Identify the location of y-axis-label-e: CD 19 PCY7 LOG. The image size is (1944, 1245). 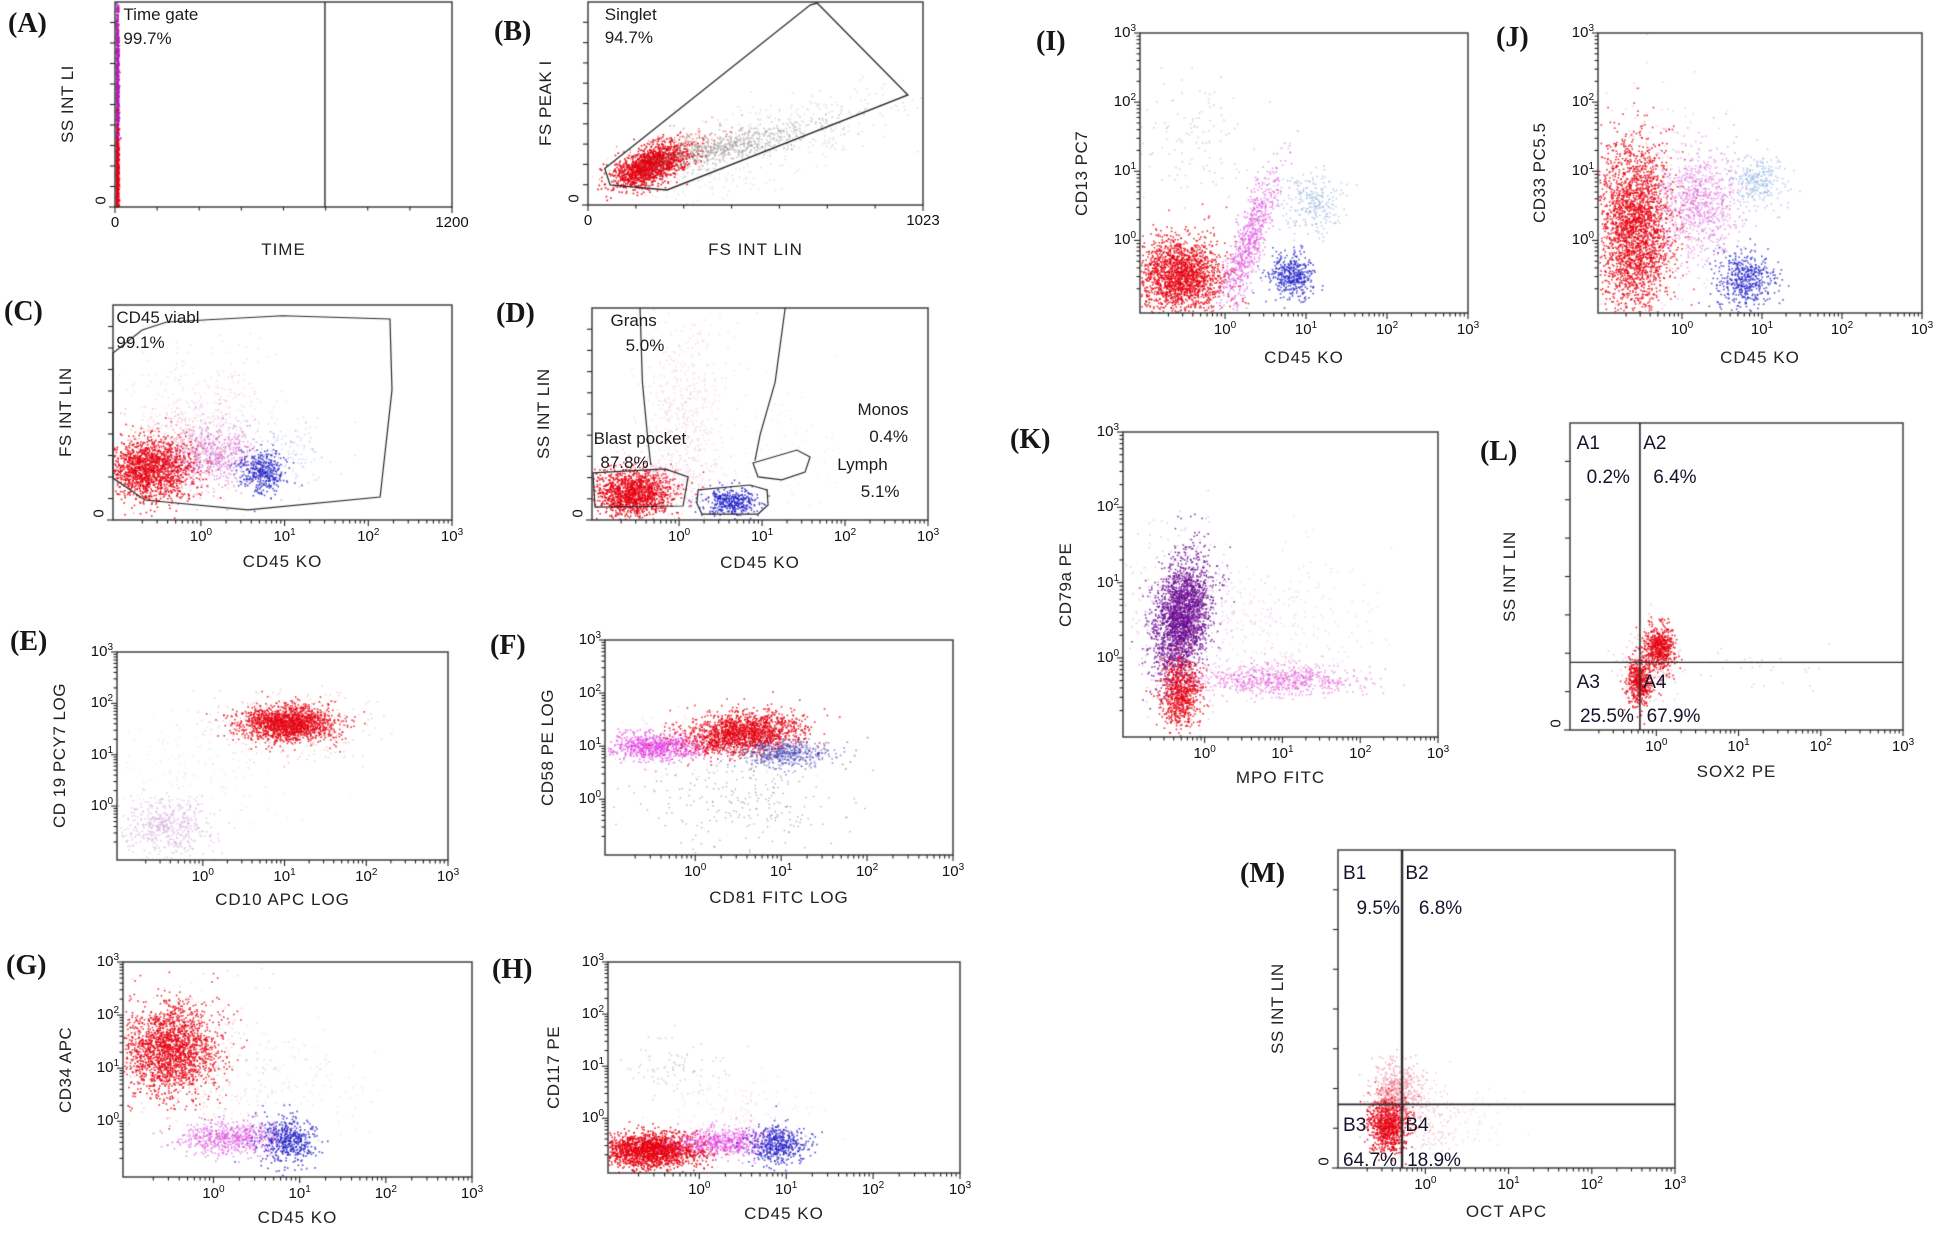
(59, 756).